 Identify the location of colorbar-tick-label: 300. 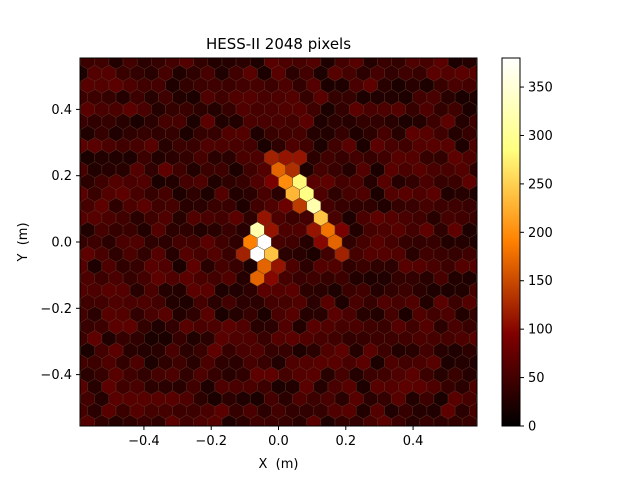
(540, 136).